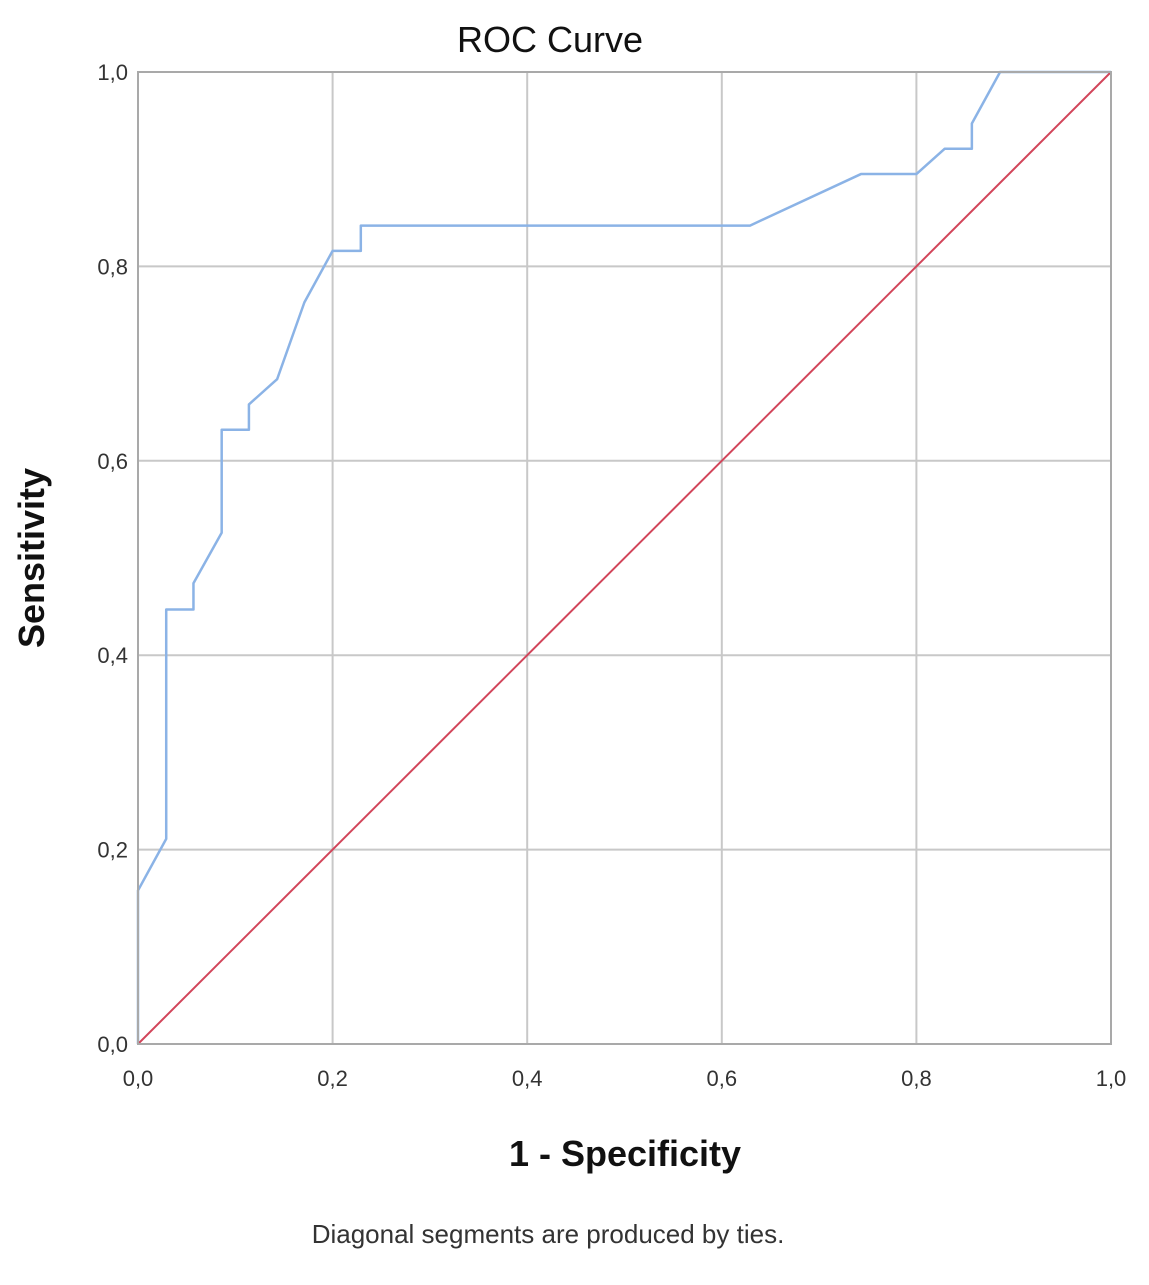 This screenshot has width=1149, height=1285. I want to click on x-axis-title: 1 - Specificity, so click(625, 1153).